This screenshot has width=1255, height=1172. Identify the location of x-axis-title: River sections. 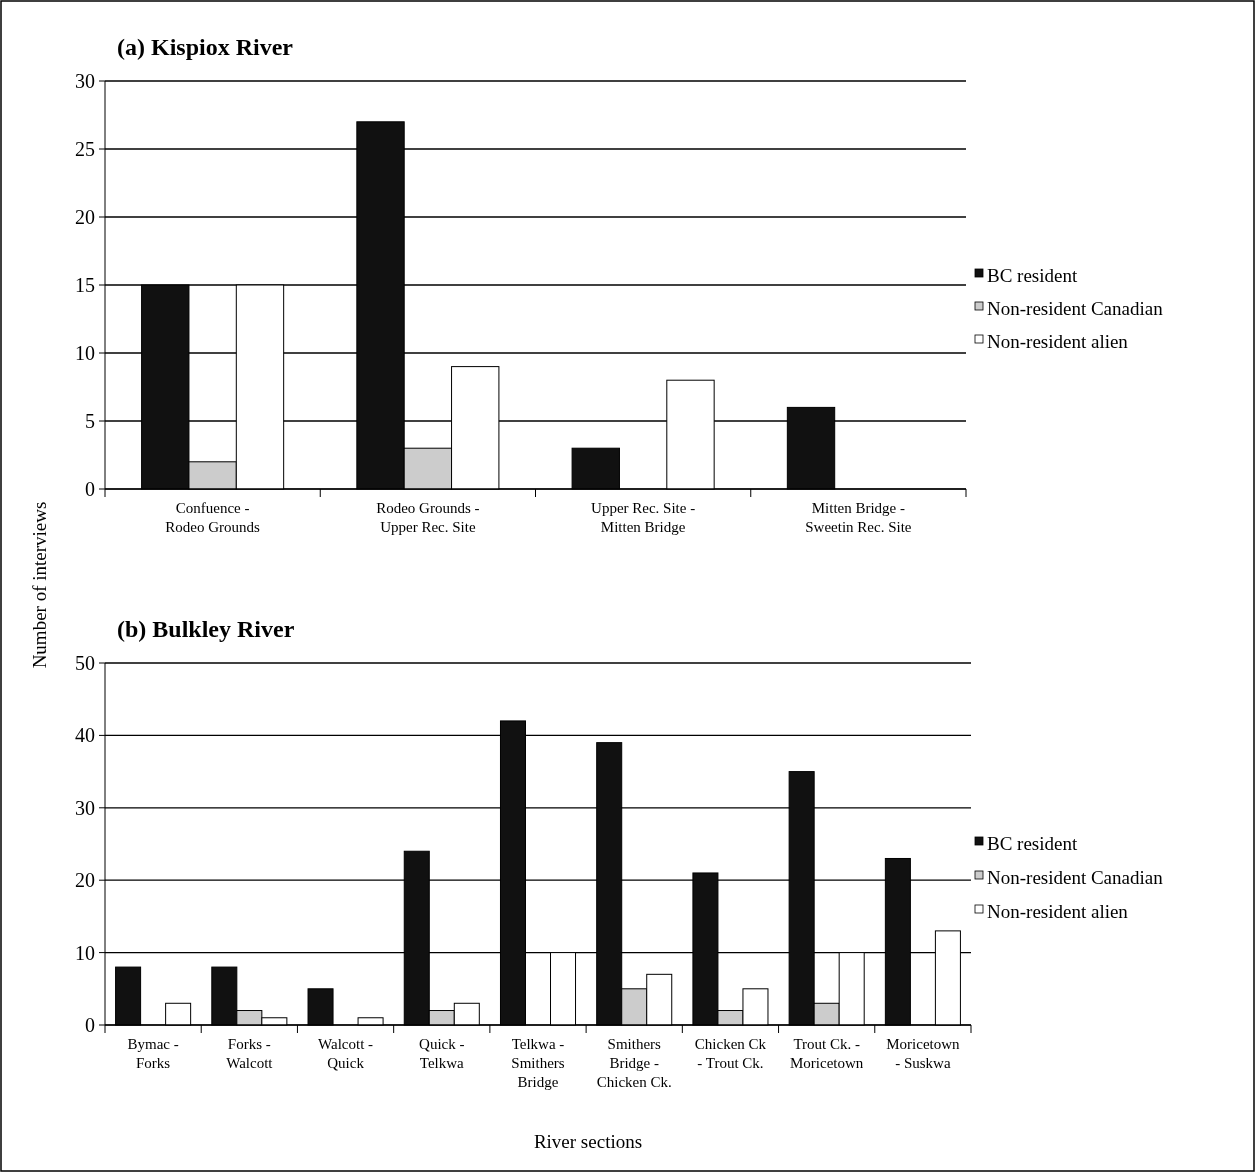
(588, 1141).